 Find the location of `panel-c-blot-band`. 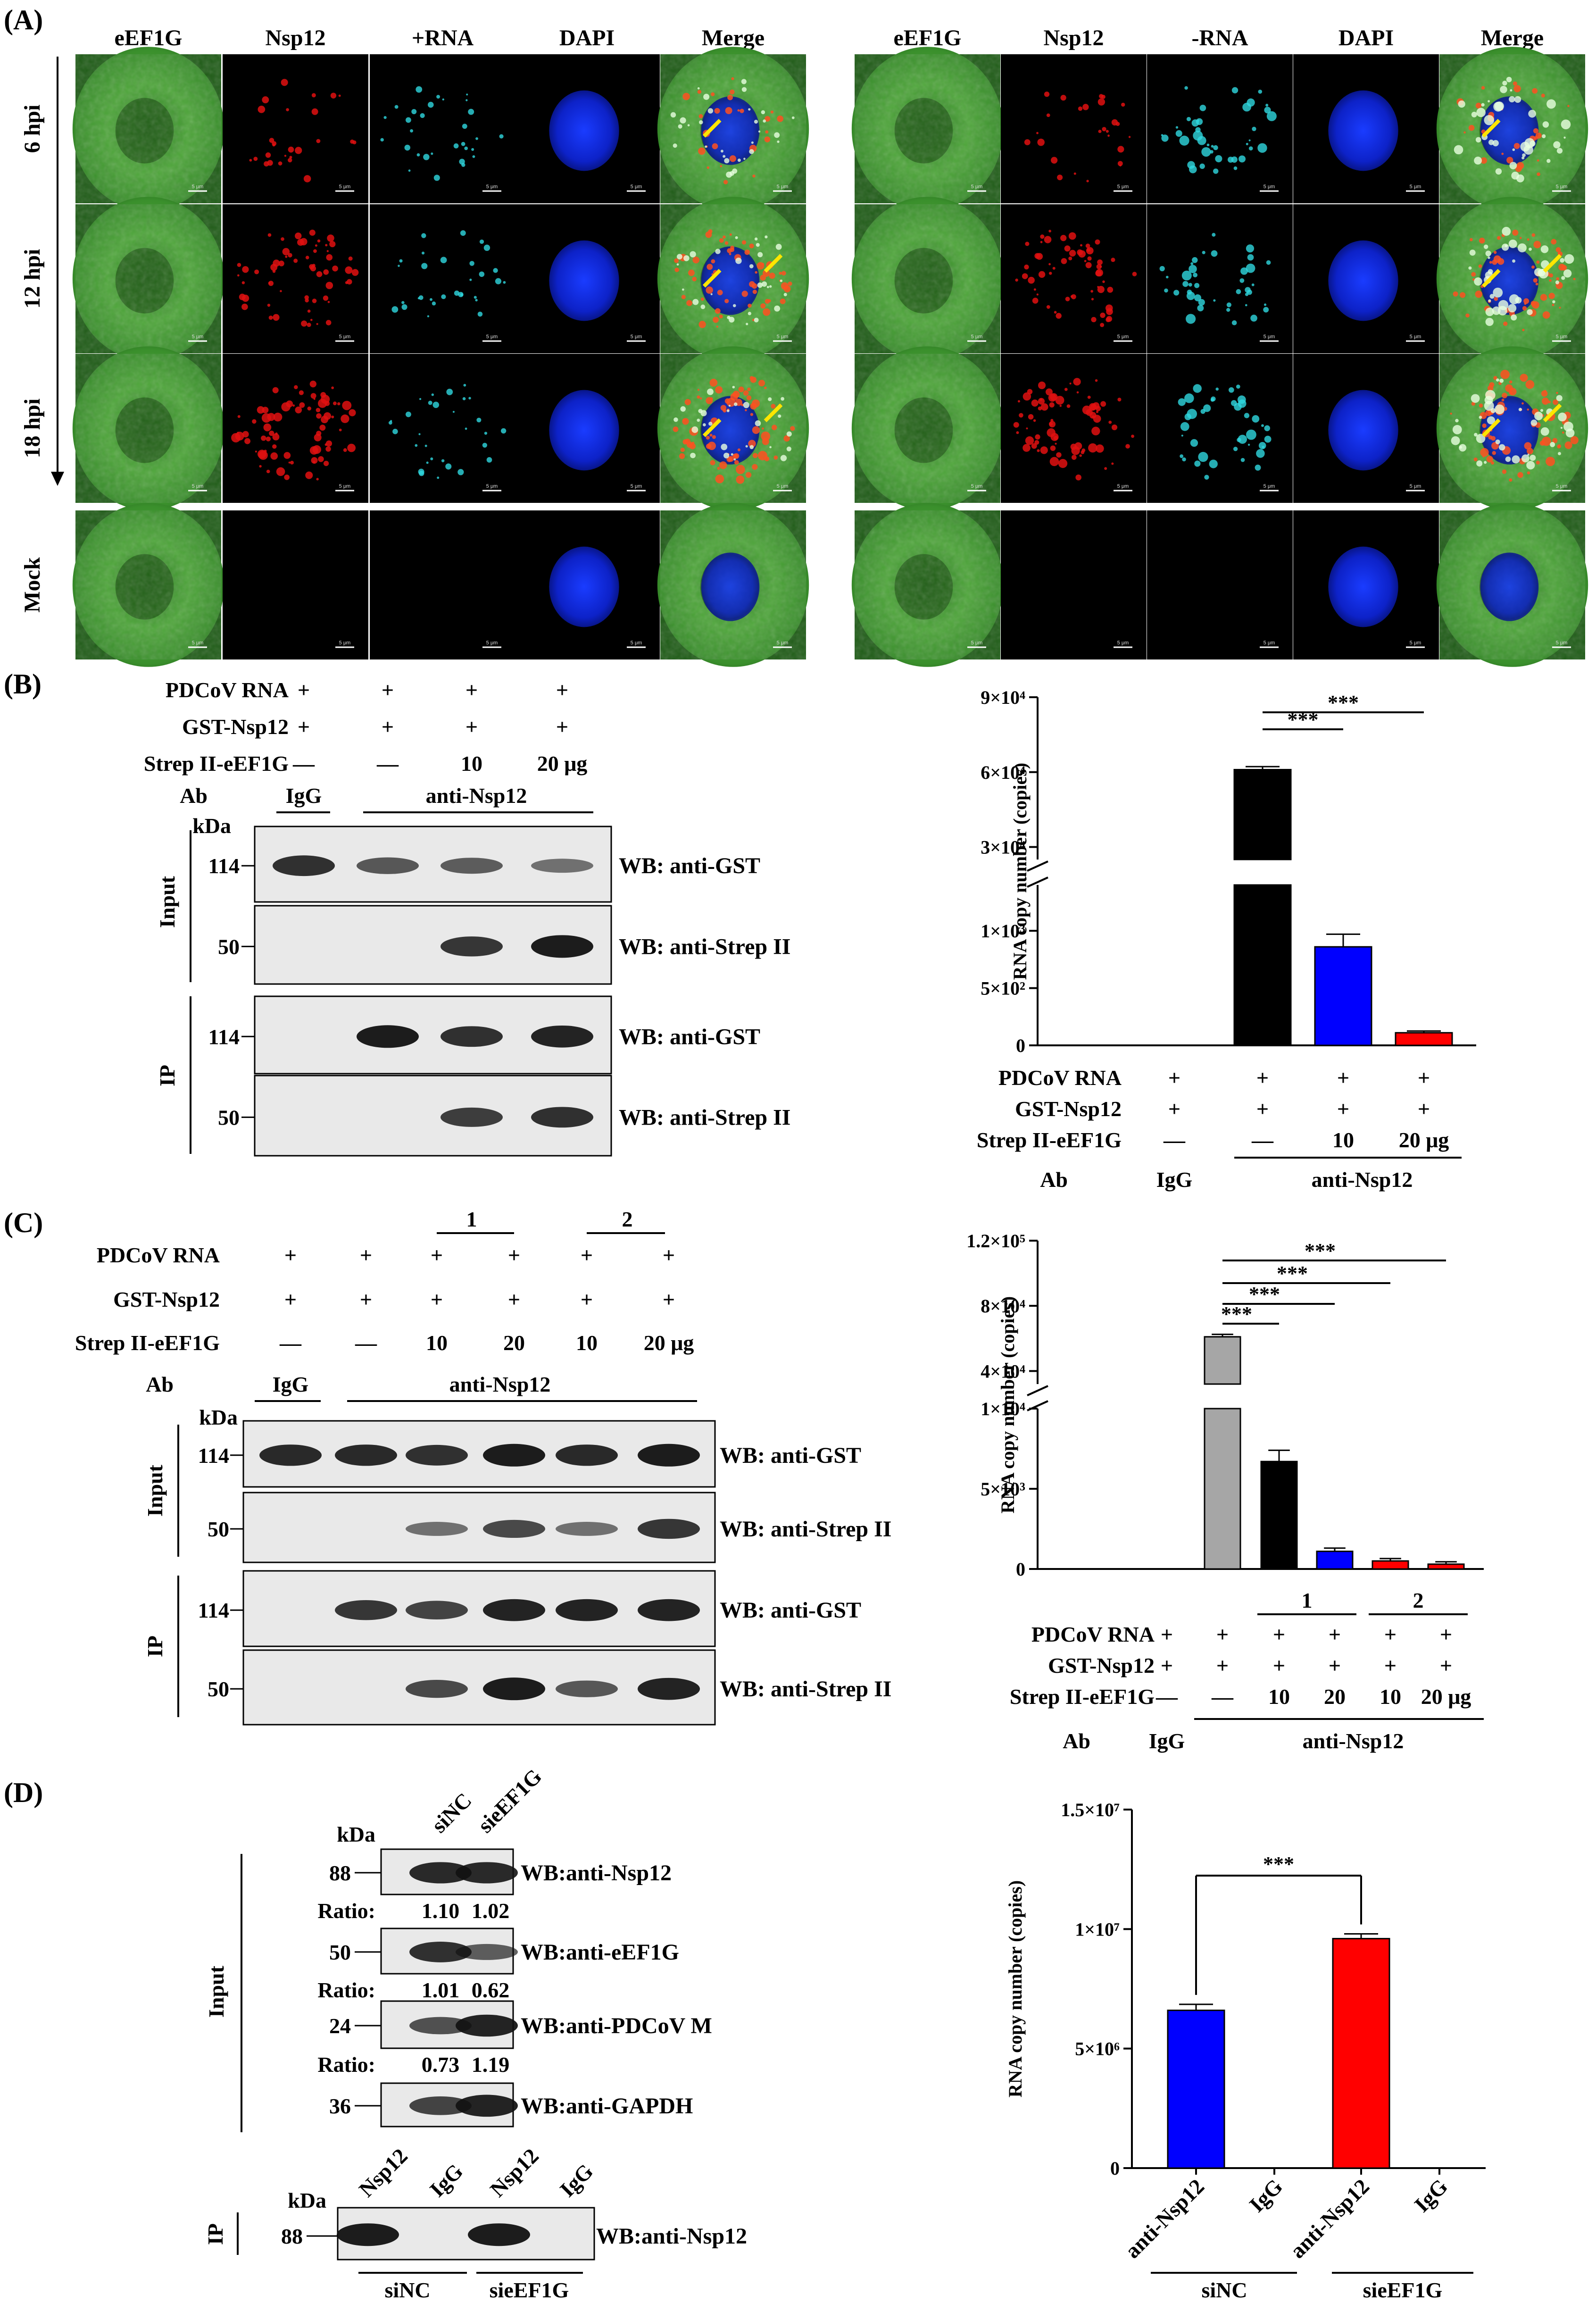

panel-c-blot-band is located at coordinates (514, 1610).